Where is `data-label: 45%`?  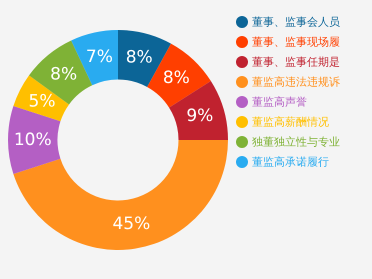 data-label: 45% is located at coordinates (131, 224).